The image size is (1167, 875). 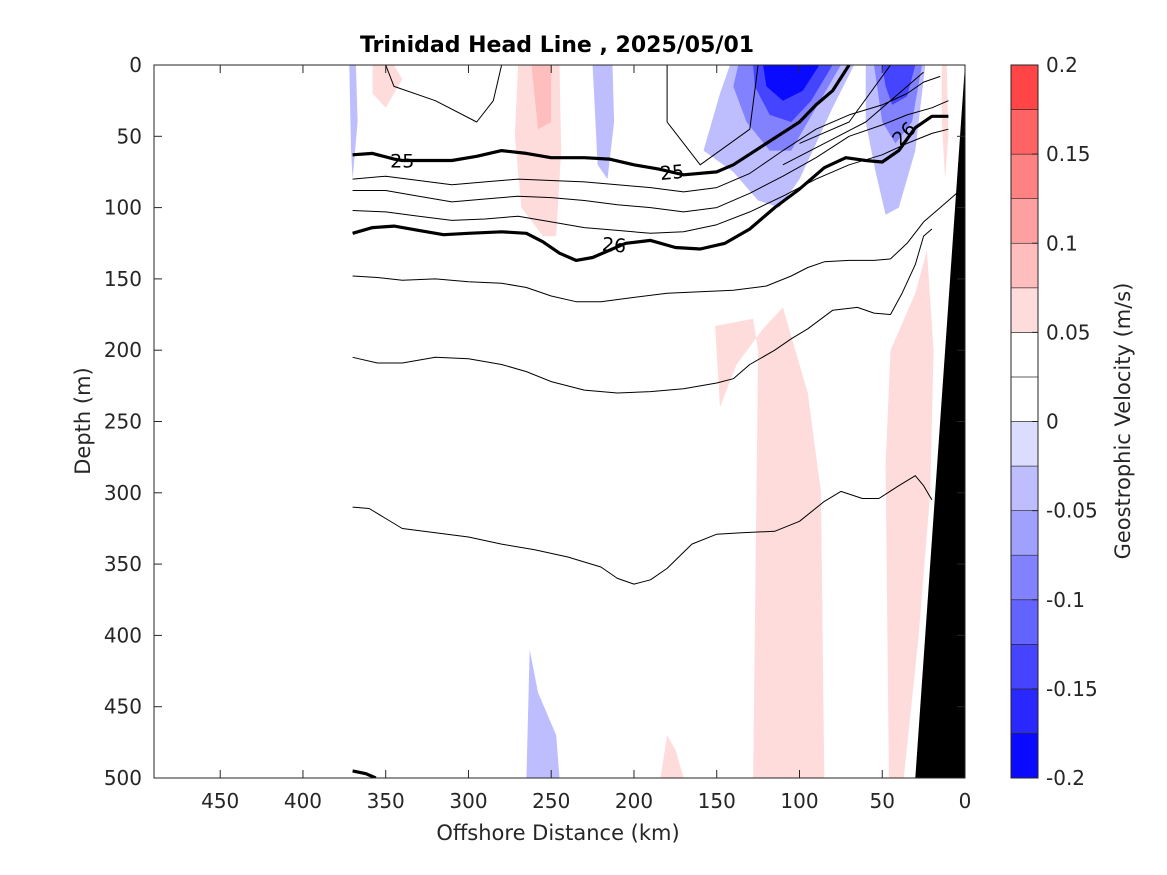 I want to click on x-tick-label-6: 150, so click(x=717, y=801).